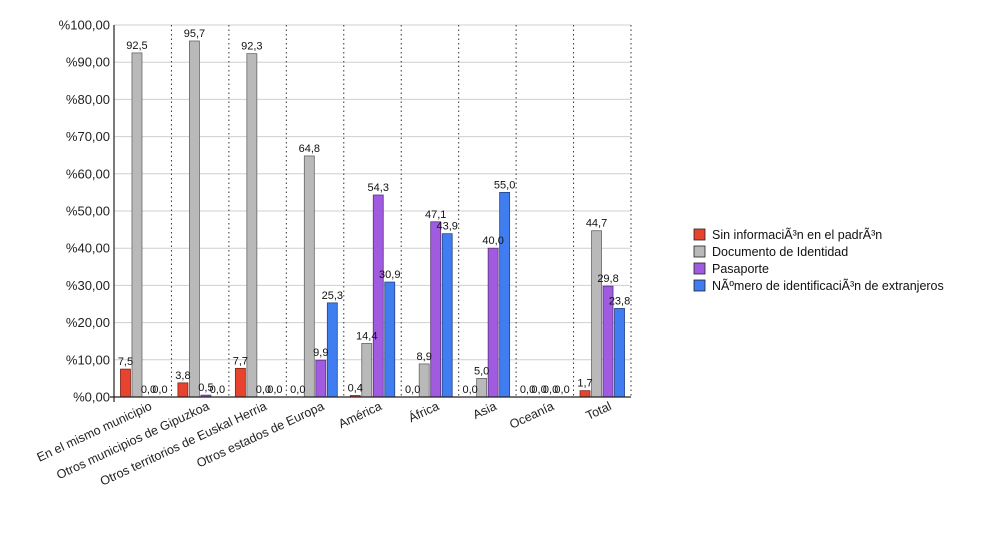  Describe the element at coordinates (240, 361) in the screenshot. I see `data-label: 7,7` at that location.